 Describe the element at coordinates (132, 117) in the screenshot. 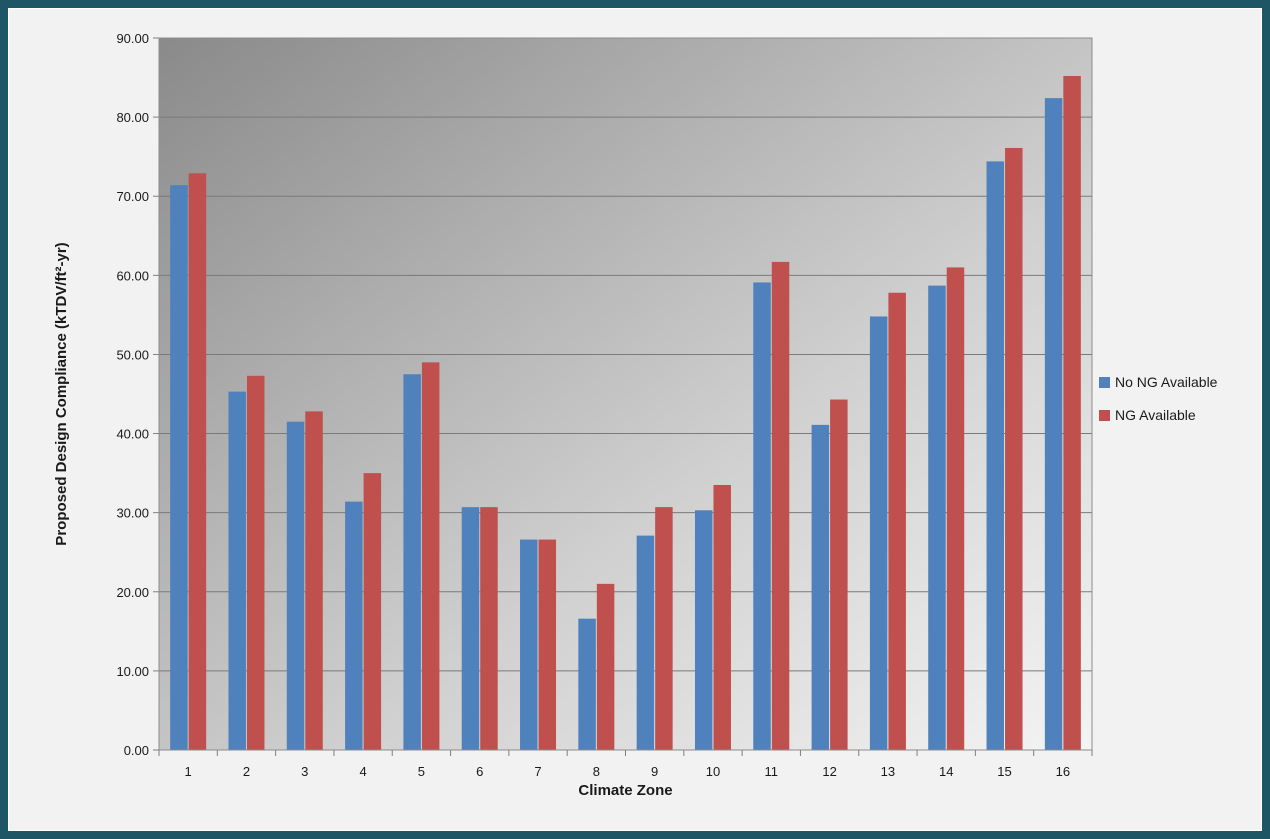

I see `y-tick-label: 80.00` at that location.